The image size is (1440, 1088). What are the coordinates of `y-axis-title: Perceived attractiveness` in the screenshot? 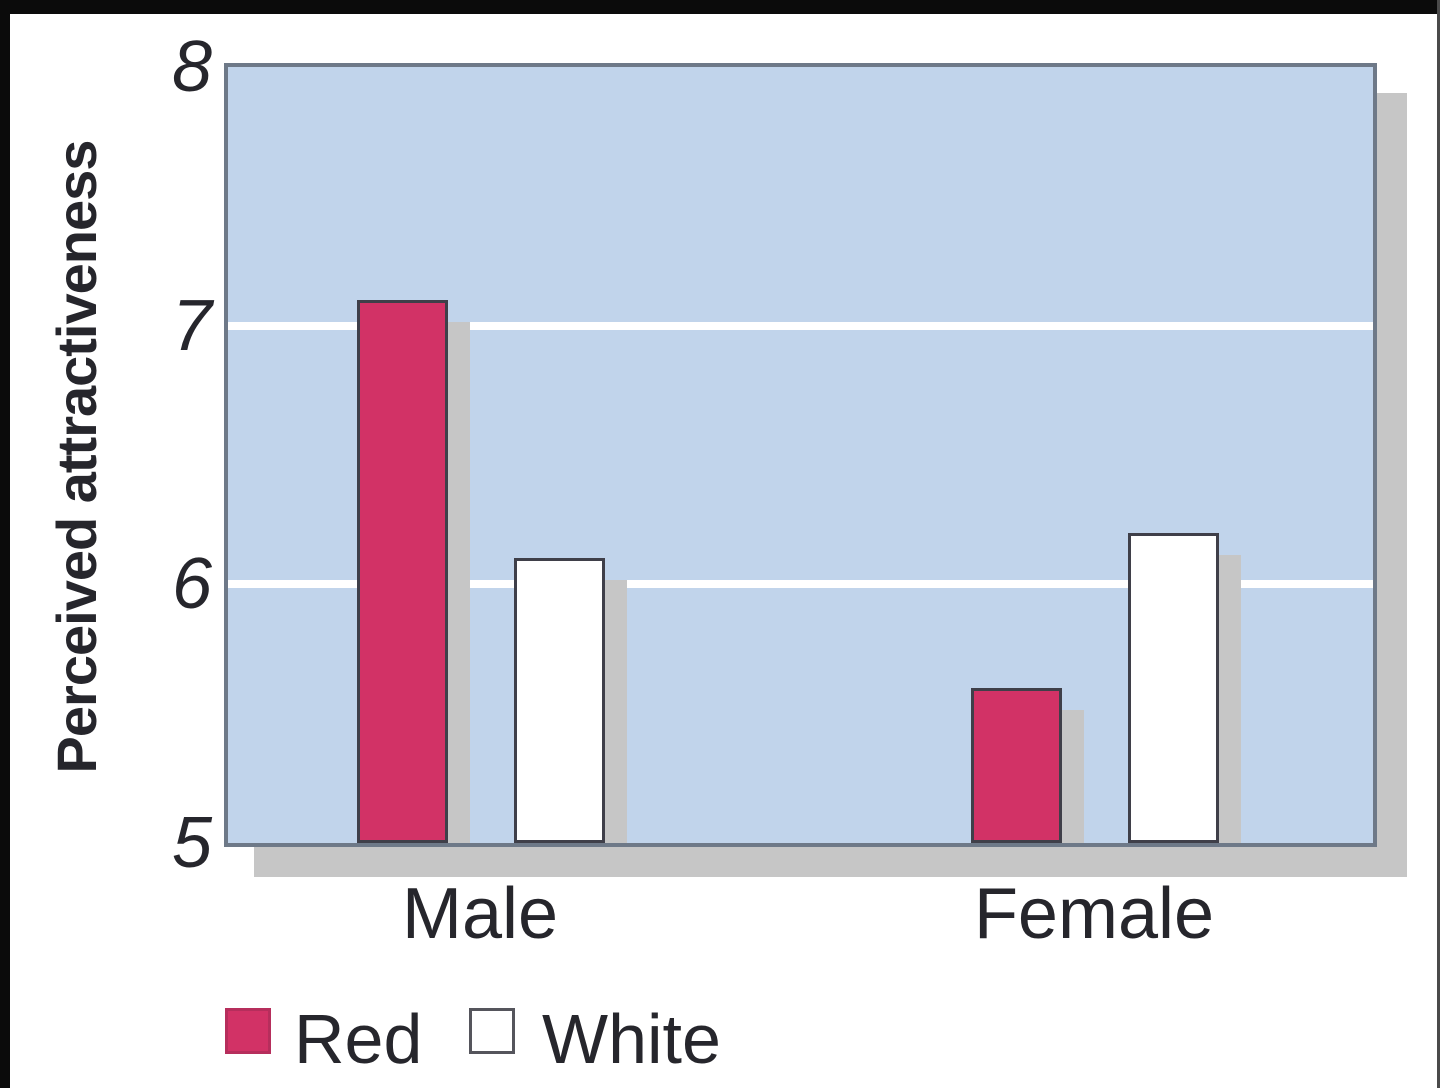 It's located at (76, 457).